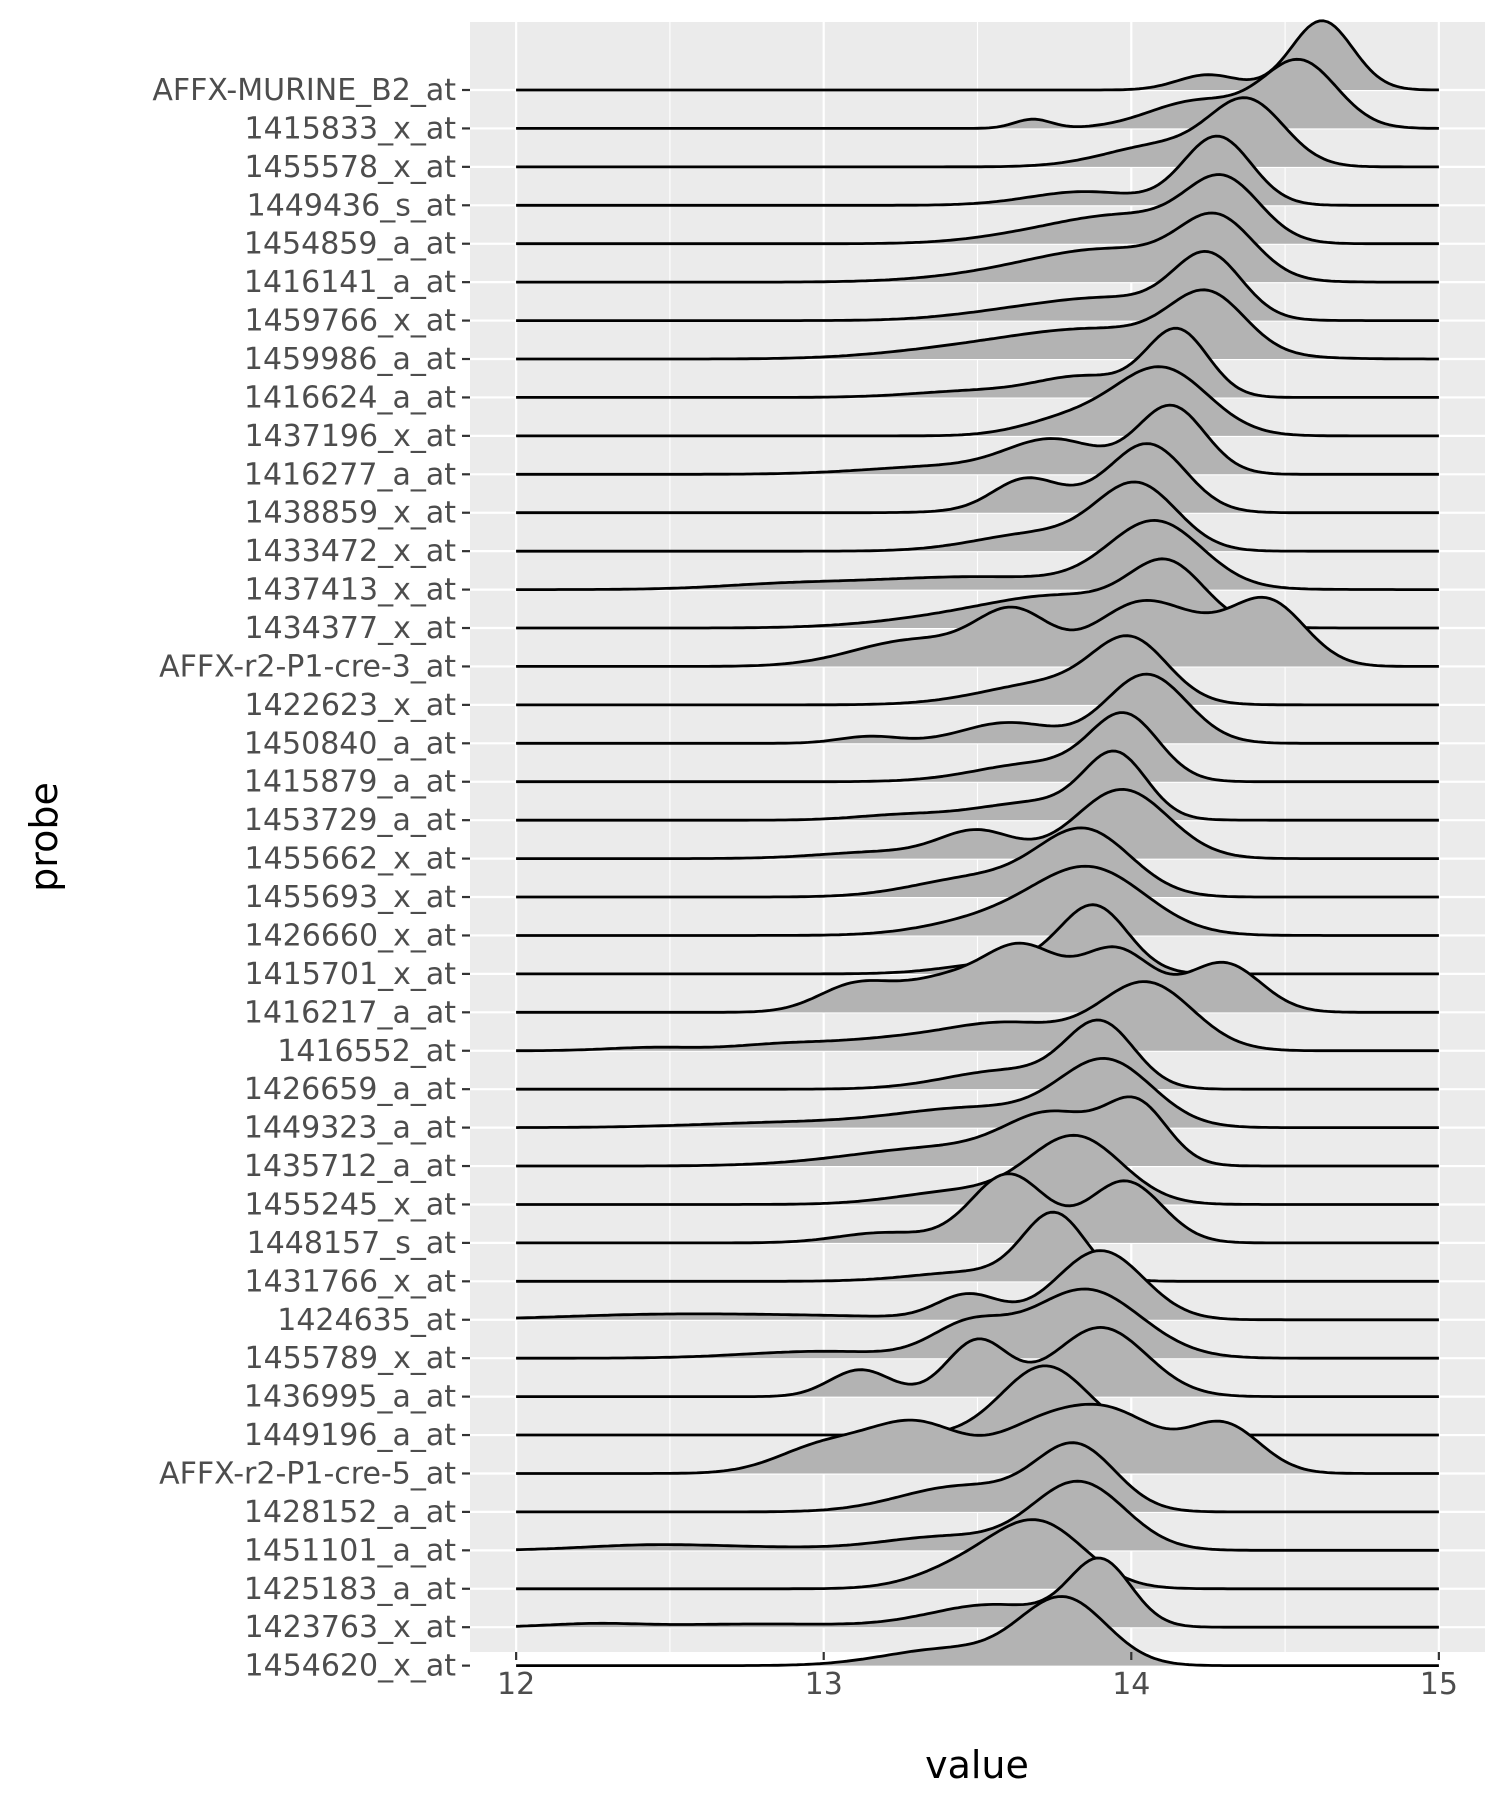  What do you see at coordinates (44, 837) in the screenshot?
I see `y-axis-title: probe` at bounding box center [44, 837].